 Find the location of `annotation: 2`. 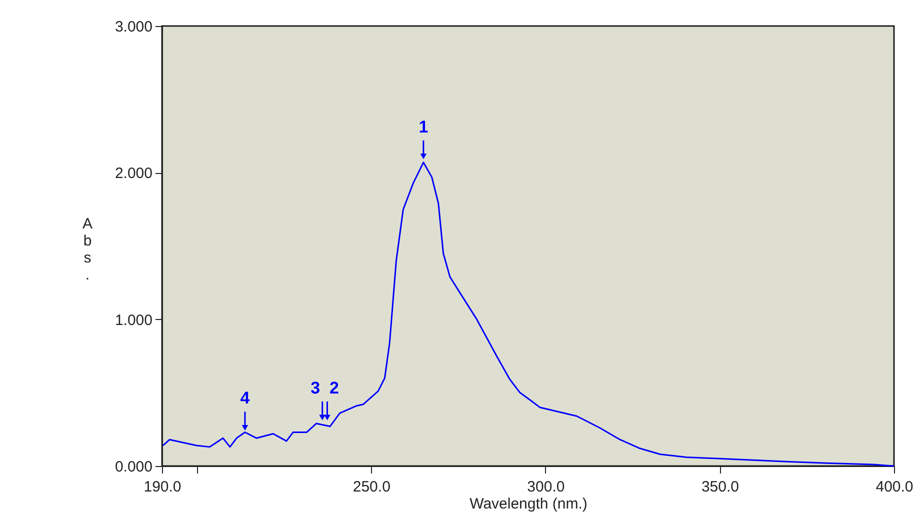

annotation: 2 is located at coordinates (334, 388).